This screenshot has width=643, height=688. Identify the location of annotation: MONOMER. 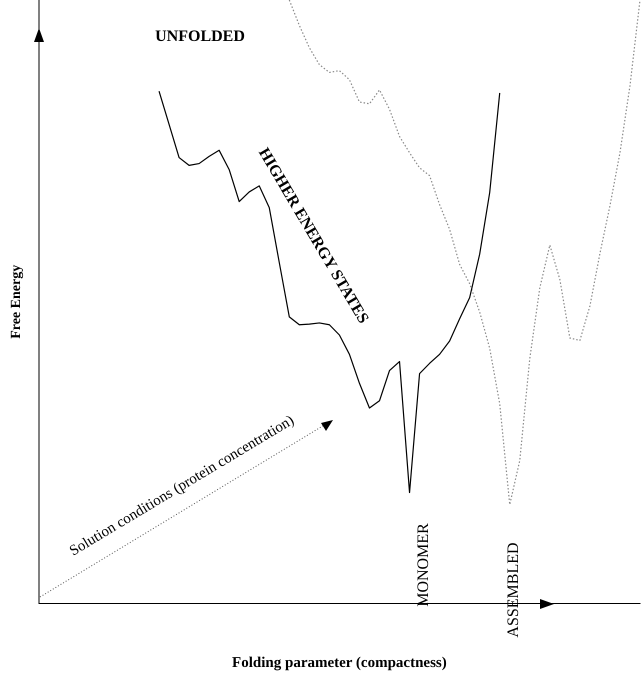
(423, 564).